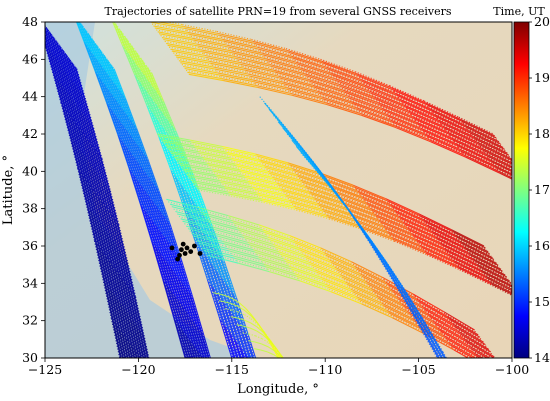  Describe the element at coordinates (179, 255) in the screenshot. I see `receiver-point` at that location.